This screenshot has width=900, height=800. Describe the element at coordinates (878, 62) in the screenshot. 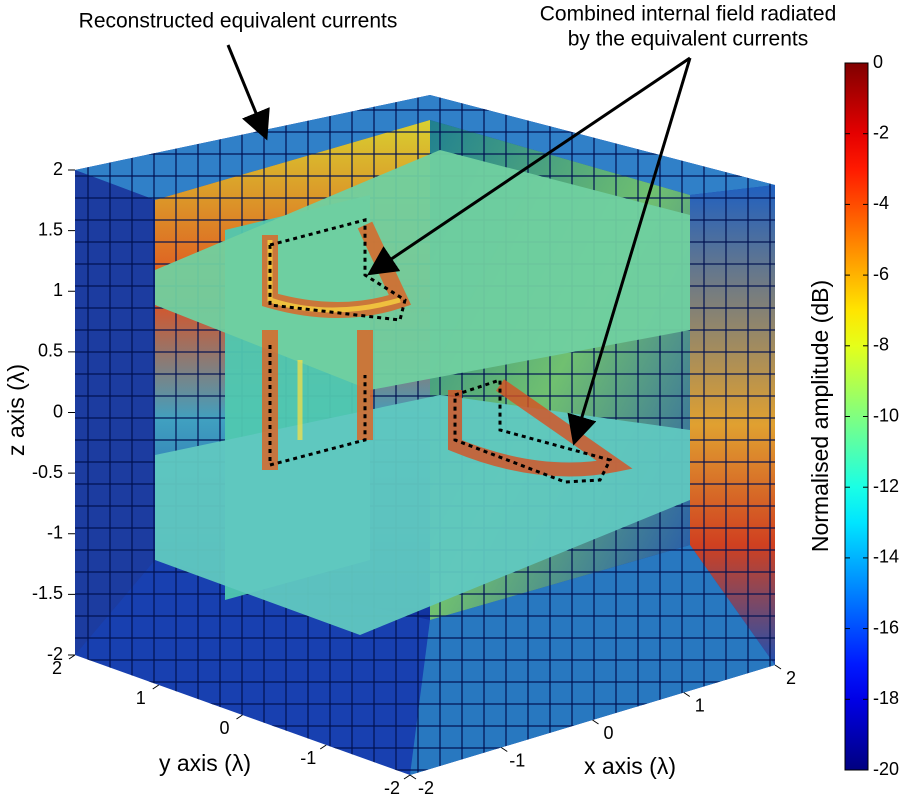

I see `colorbar-tick-label: 0` at that location.